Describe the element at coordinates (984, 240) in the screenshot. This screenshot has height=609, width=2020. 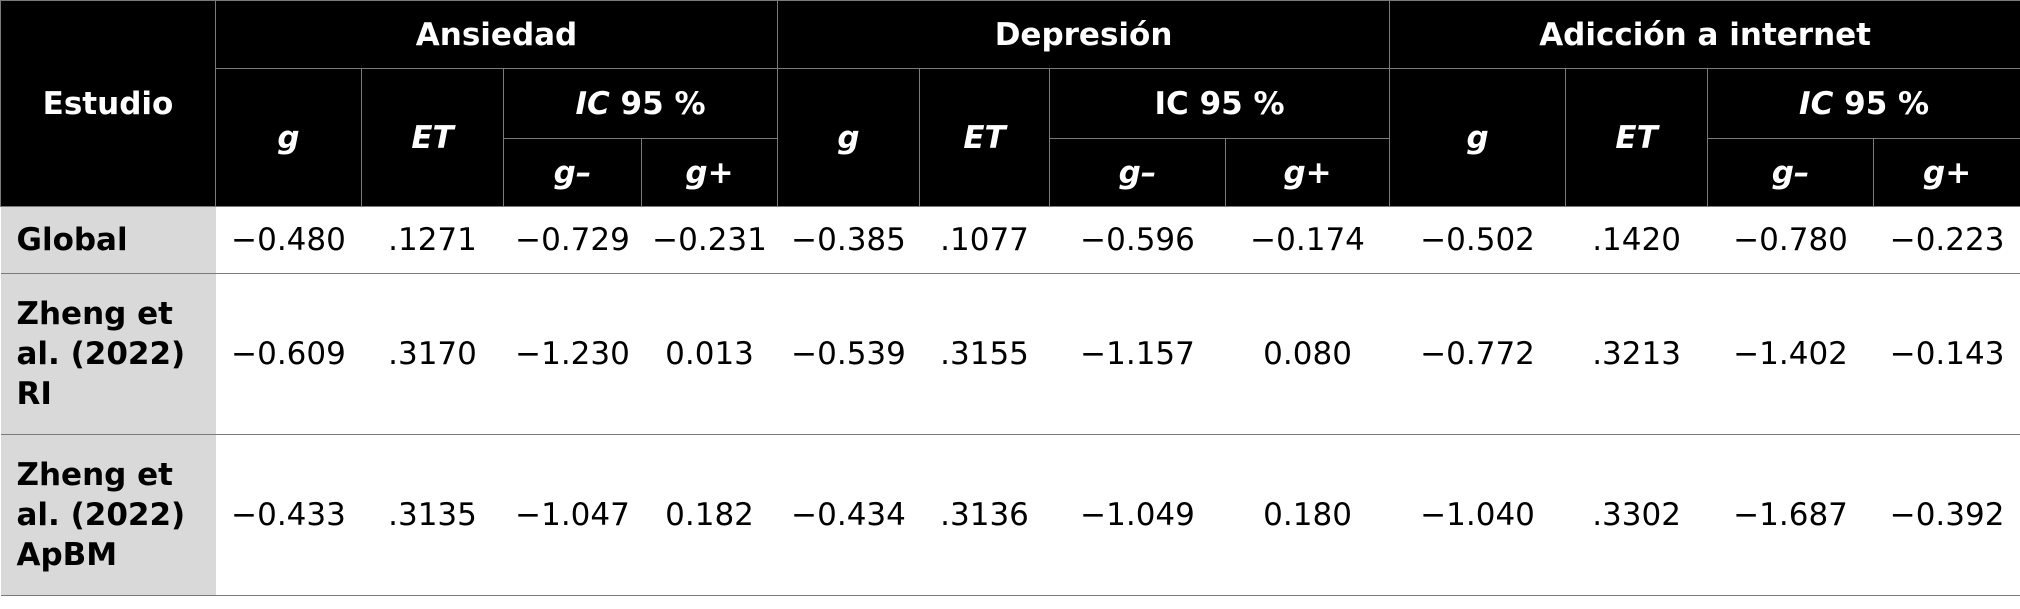
I see `table-cell: .1077` at that location.